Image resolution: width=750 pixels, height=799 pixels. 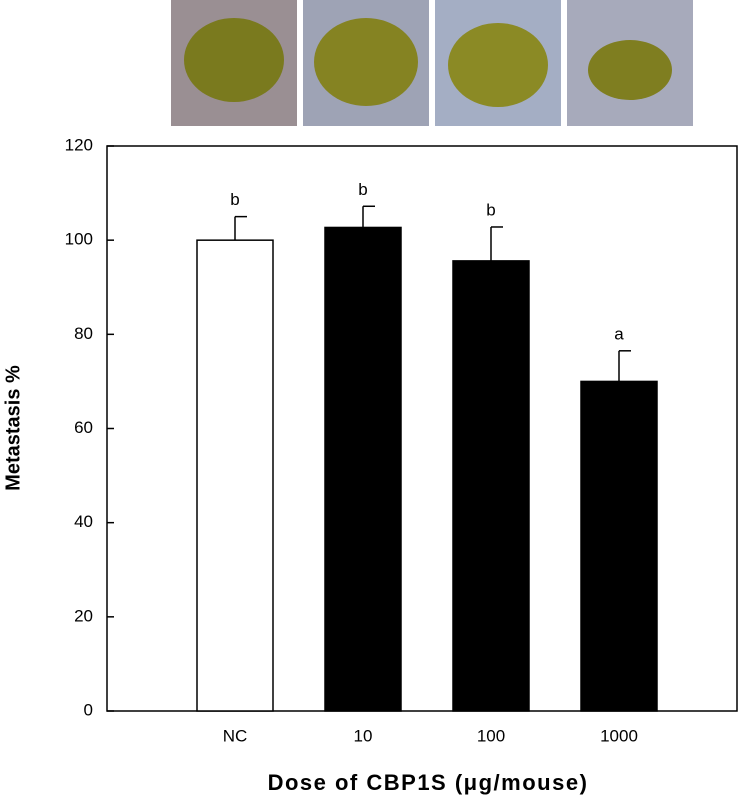 What do you see at coordinates (491, 735) in the screenshot?
I see `x-tick-label: 100` at bounding box center [491, 735].